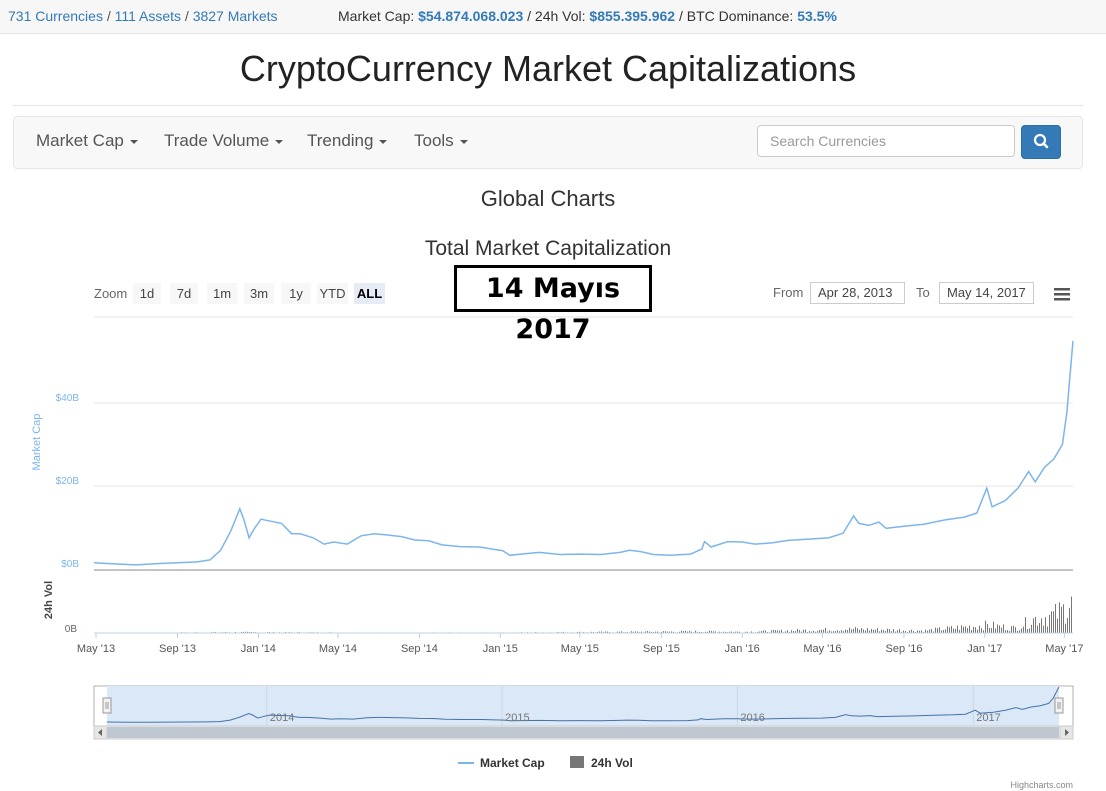 Image resolution: width=1106 pixels, height=791 pixels. I want to click on btc-dominance-label: / BTC Dominance:, so click(736, 16).